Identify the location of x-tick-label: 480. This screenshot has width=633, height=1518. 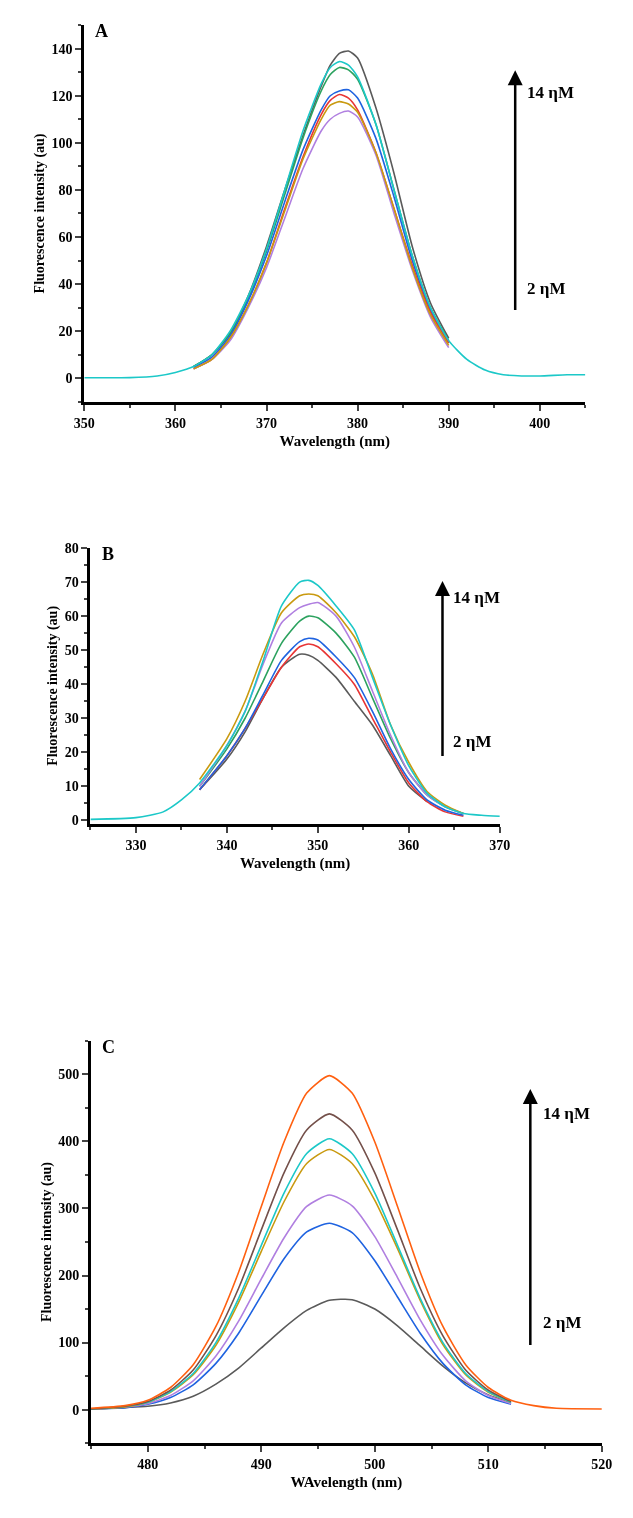
(148, 1464).